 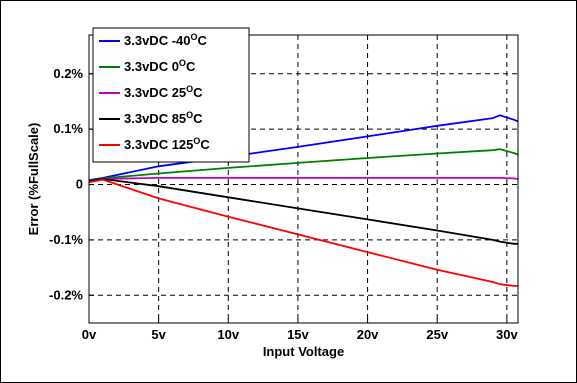 I want to click on y-tick-label: -0.1%, so click(x=66, y=239).